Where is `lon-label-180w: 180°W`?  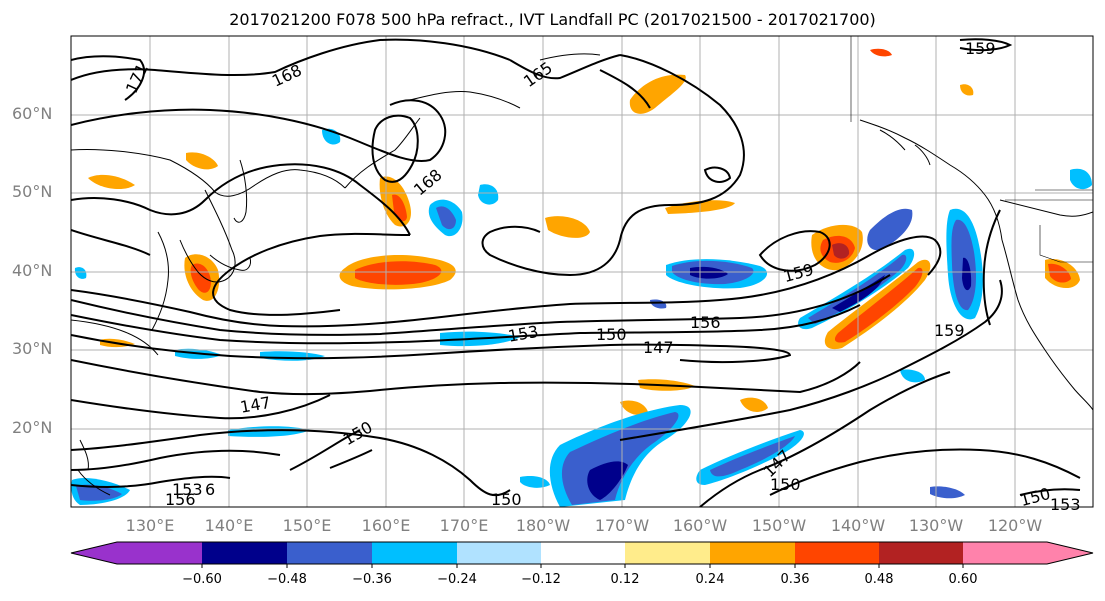
lon-label-180w: 180°W is located at coordinates (543, 525).